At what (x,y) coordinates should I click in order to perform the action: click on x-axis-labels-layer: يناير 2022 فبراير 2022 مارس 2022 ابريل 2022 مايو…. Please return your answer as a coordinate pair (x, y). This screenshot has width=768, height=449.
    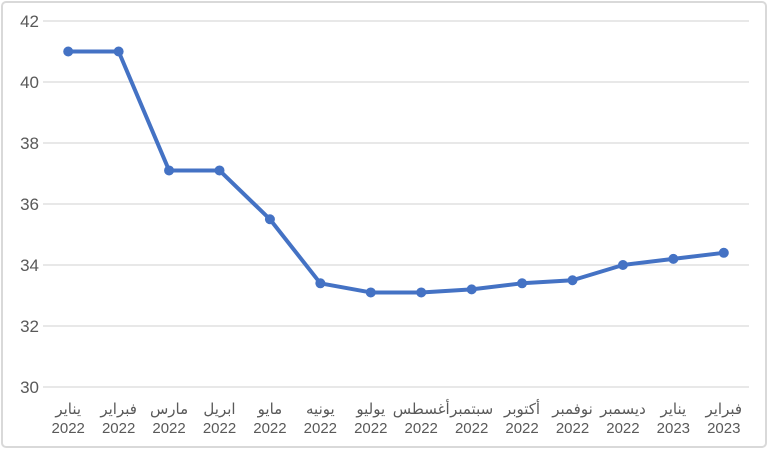
    Looking at the image, I should click on (397, 418).